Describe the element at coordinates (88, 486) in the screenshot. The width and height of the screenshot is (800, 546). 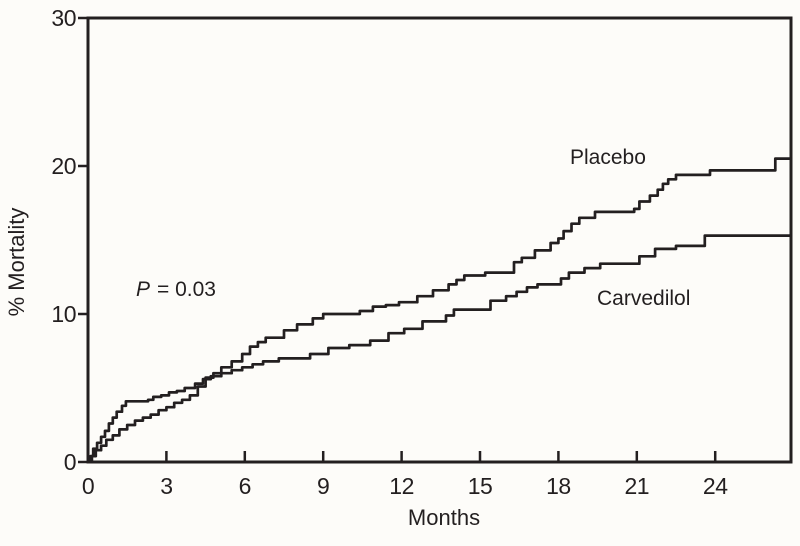
I see `x-tick-label: 0` at that location.